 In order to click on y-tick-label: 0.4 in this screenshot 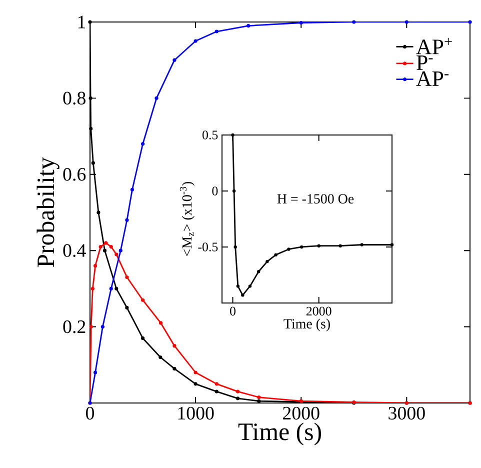, I will do `click(74, 251)`.